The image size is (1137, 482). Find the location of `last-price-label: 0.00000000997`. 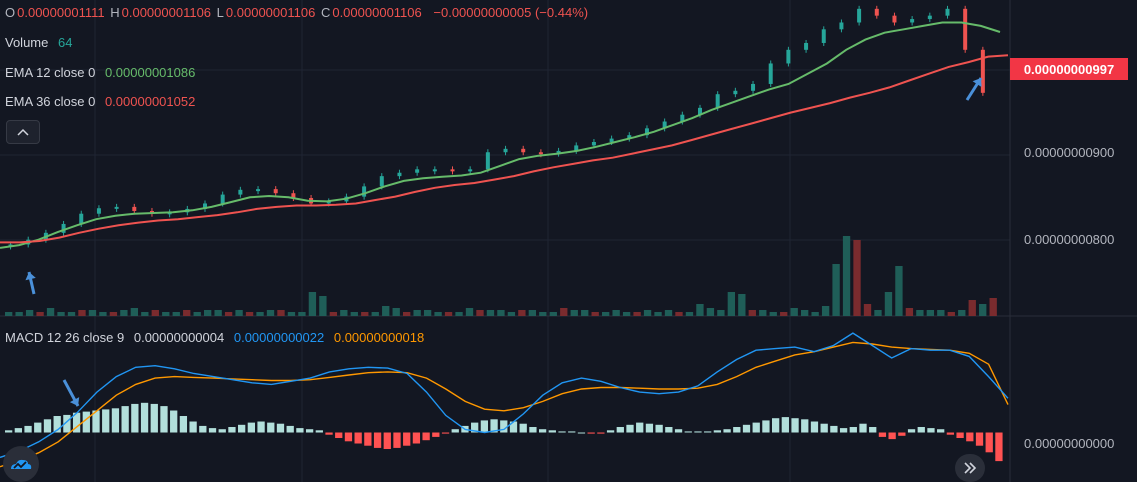

last-price-label: 0.00000000997 is located at coordinates (1069, 69).